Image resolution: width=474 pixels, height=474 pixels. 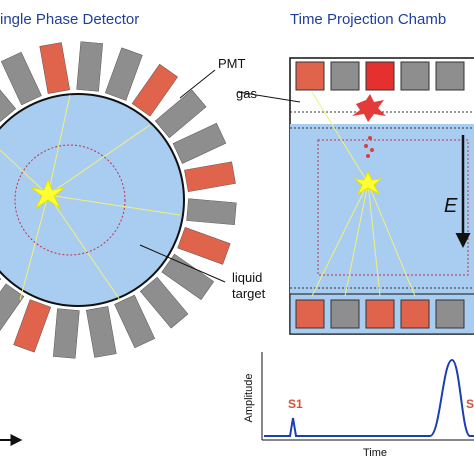 What do you see at coordinates (451, 206) in the screenshot?
I see `field-label: E` at bounding box center [451, 206].